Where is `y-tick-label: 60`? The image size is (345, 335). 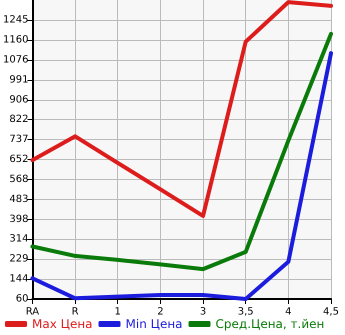
y-tick-label: 60 is located at coordinates (22, 299).